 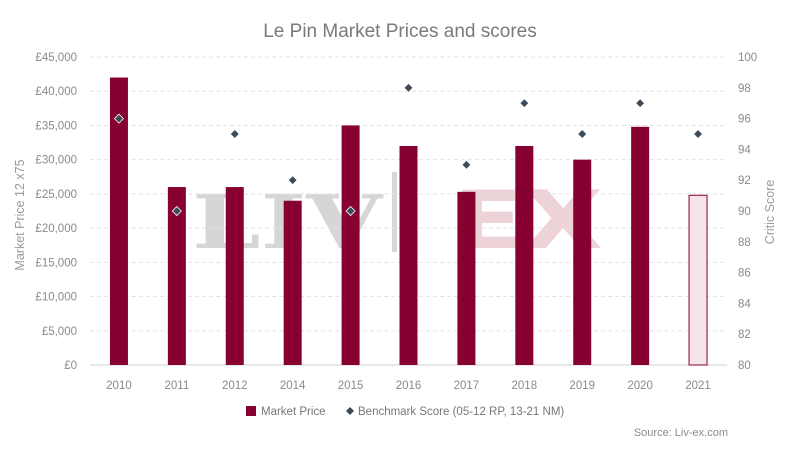 I want to click on x-axis-tick-label: 2020, so click(x=640, y=386).